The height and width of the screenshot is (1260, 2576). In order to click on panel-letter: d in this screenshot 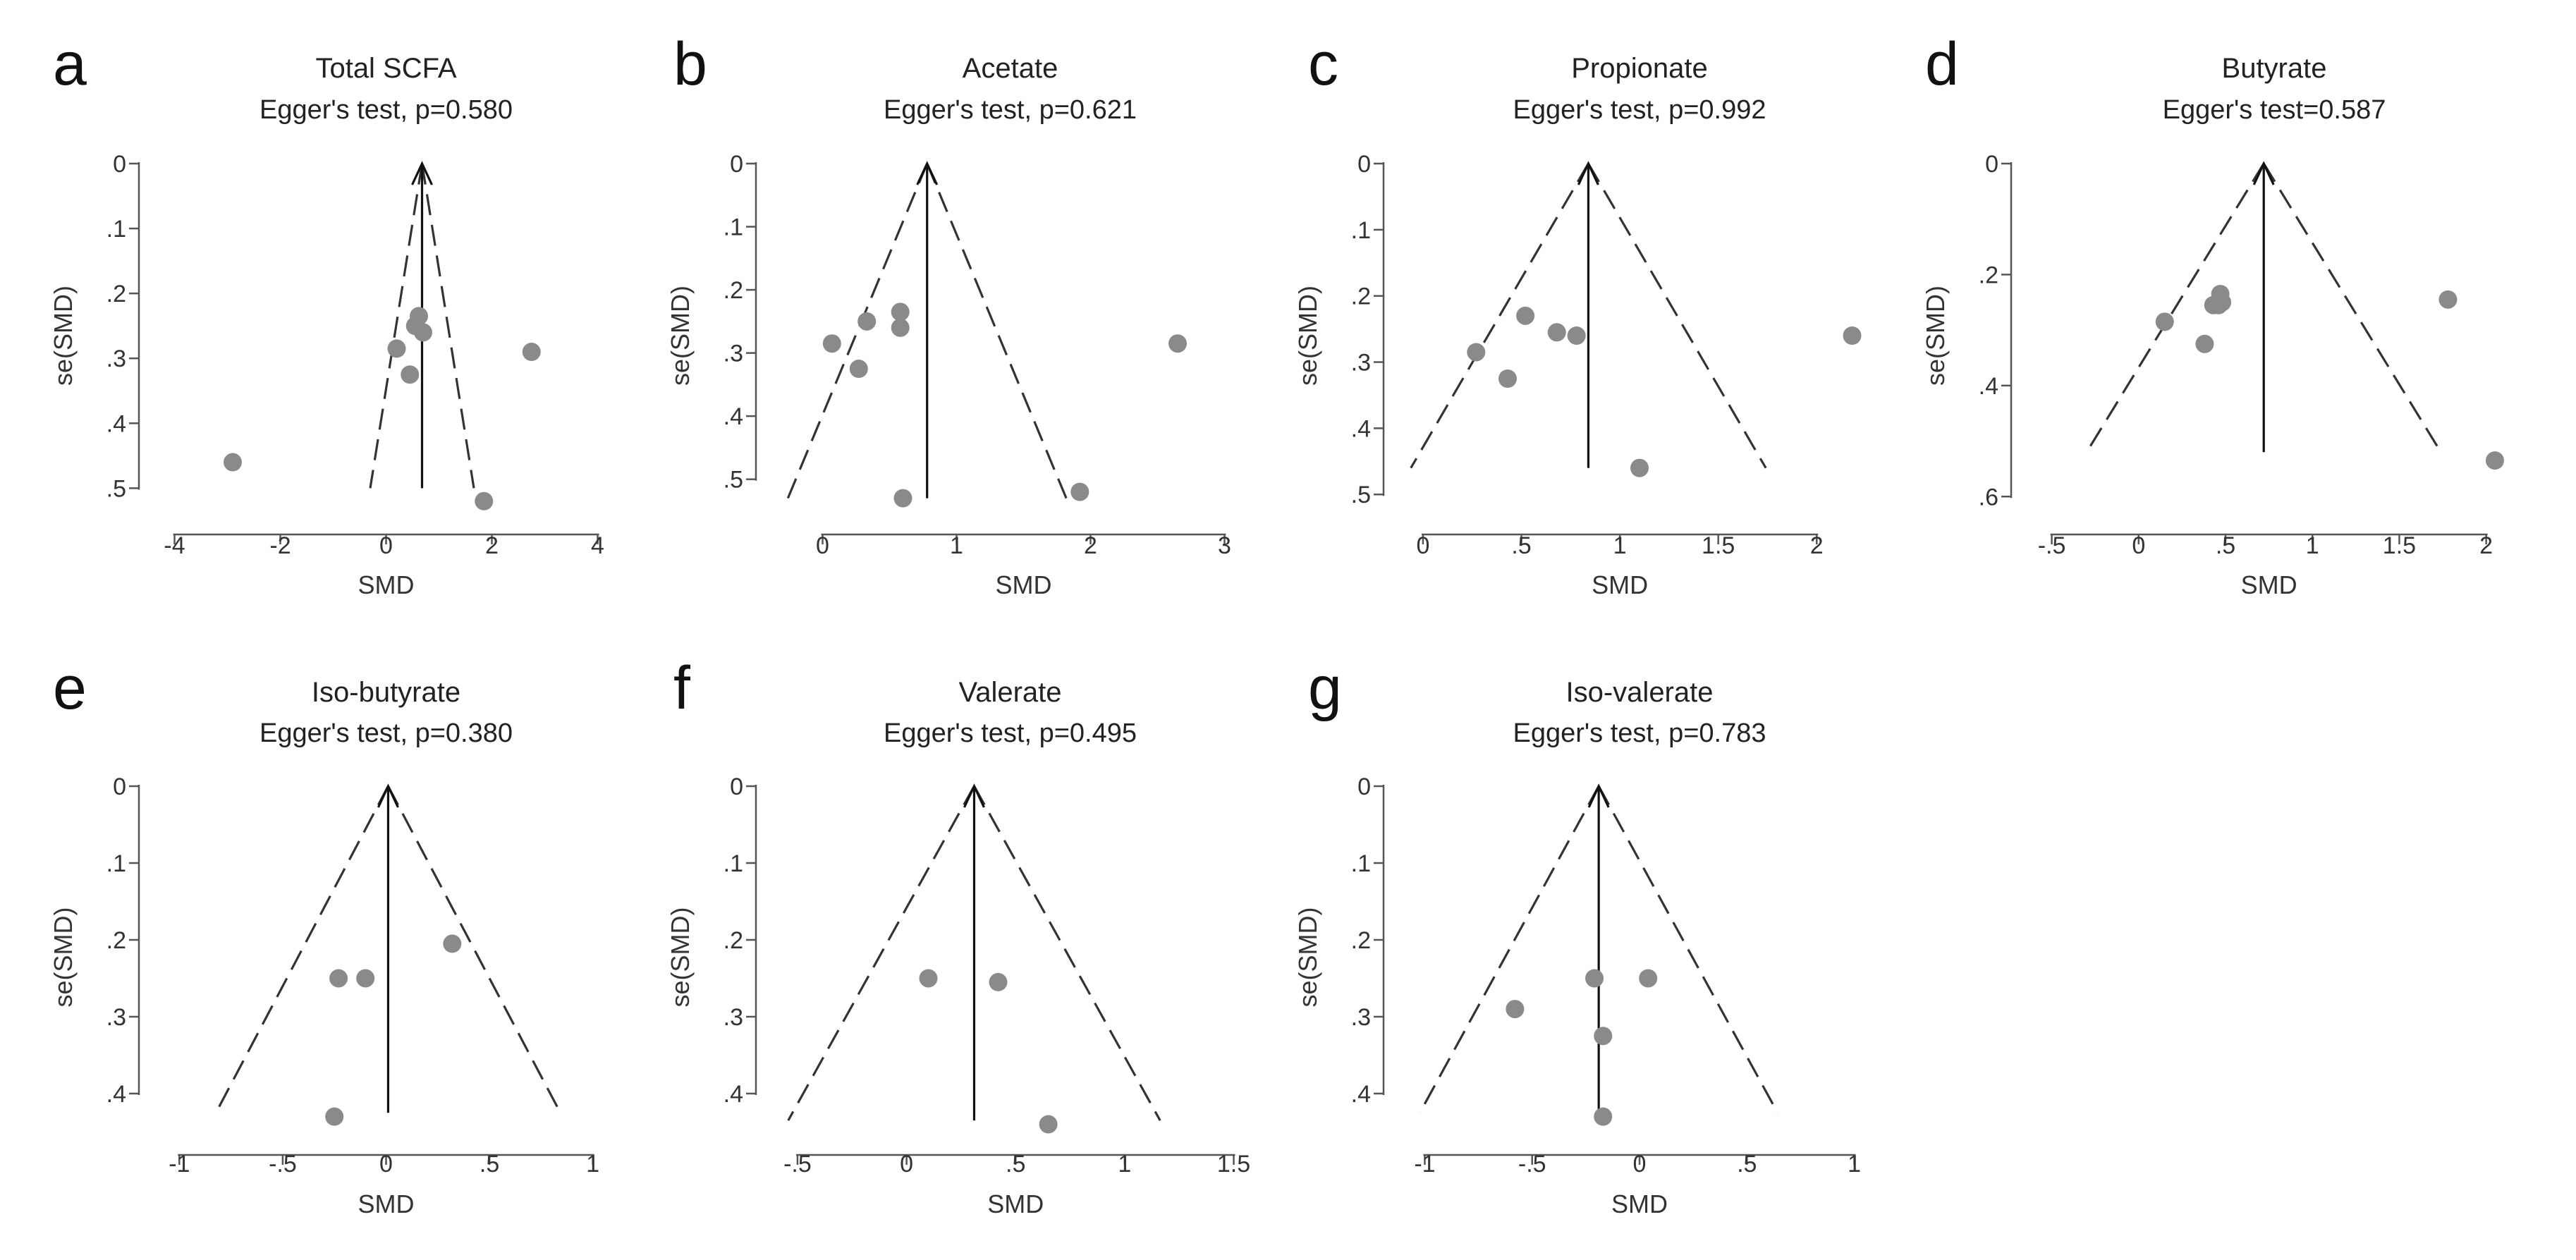, I will do `click(1942, 64)`.